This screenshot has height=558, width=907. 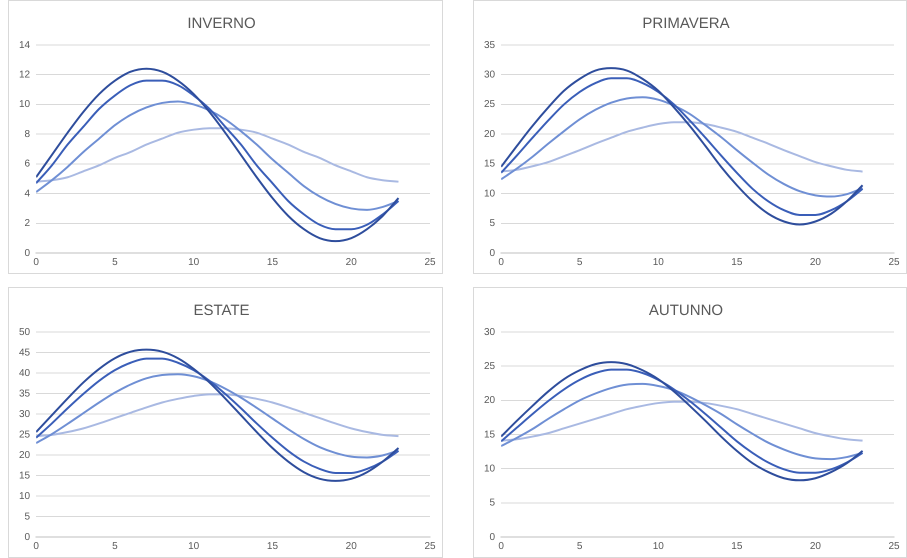 I want to click on chart-title: PRIMAVERA, so click(x=686, y=23).